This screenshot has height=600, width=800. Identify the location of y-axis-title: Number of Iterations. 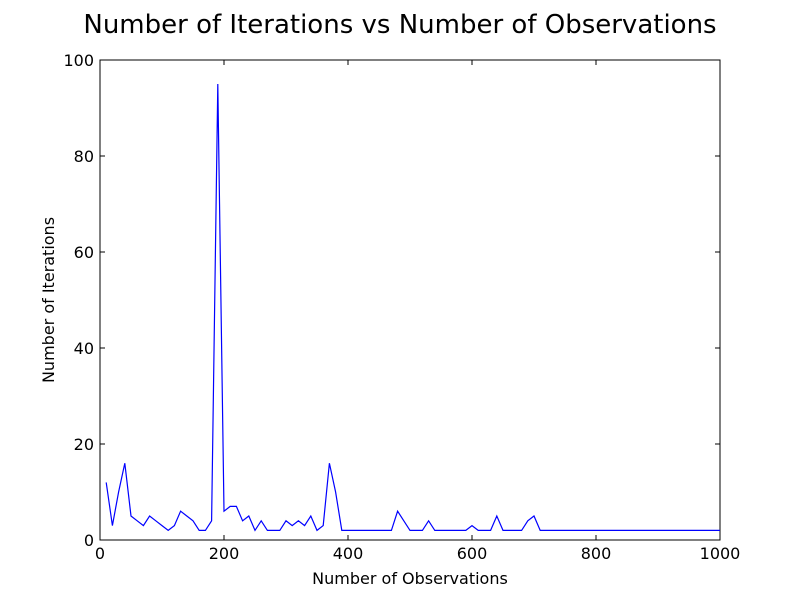
(48, 300).